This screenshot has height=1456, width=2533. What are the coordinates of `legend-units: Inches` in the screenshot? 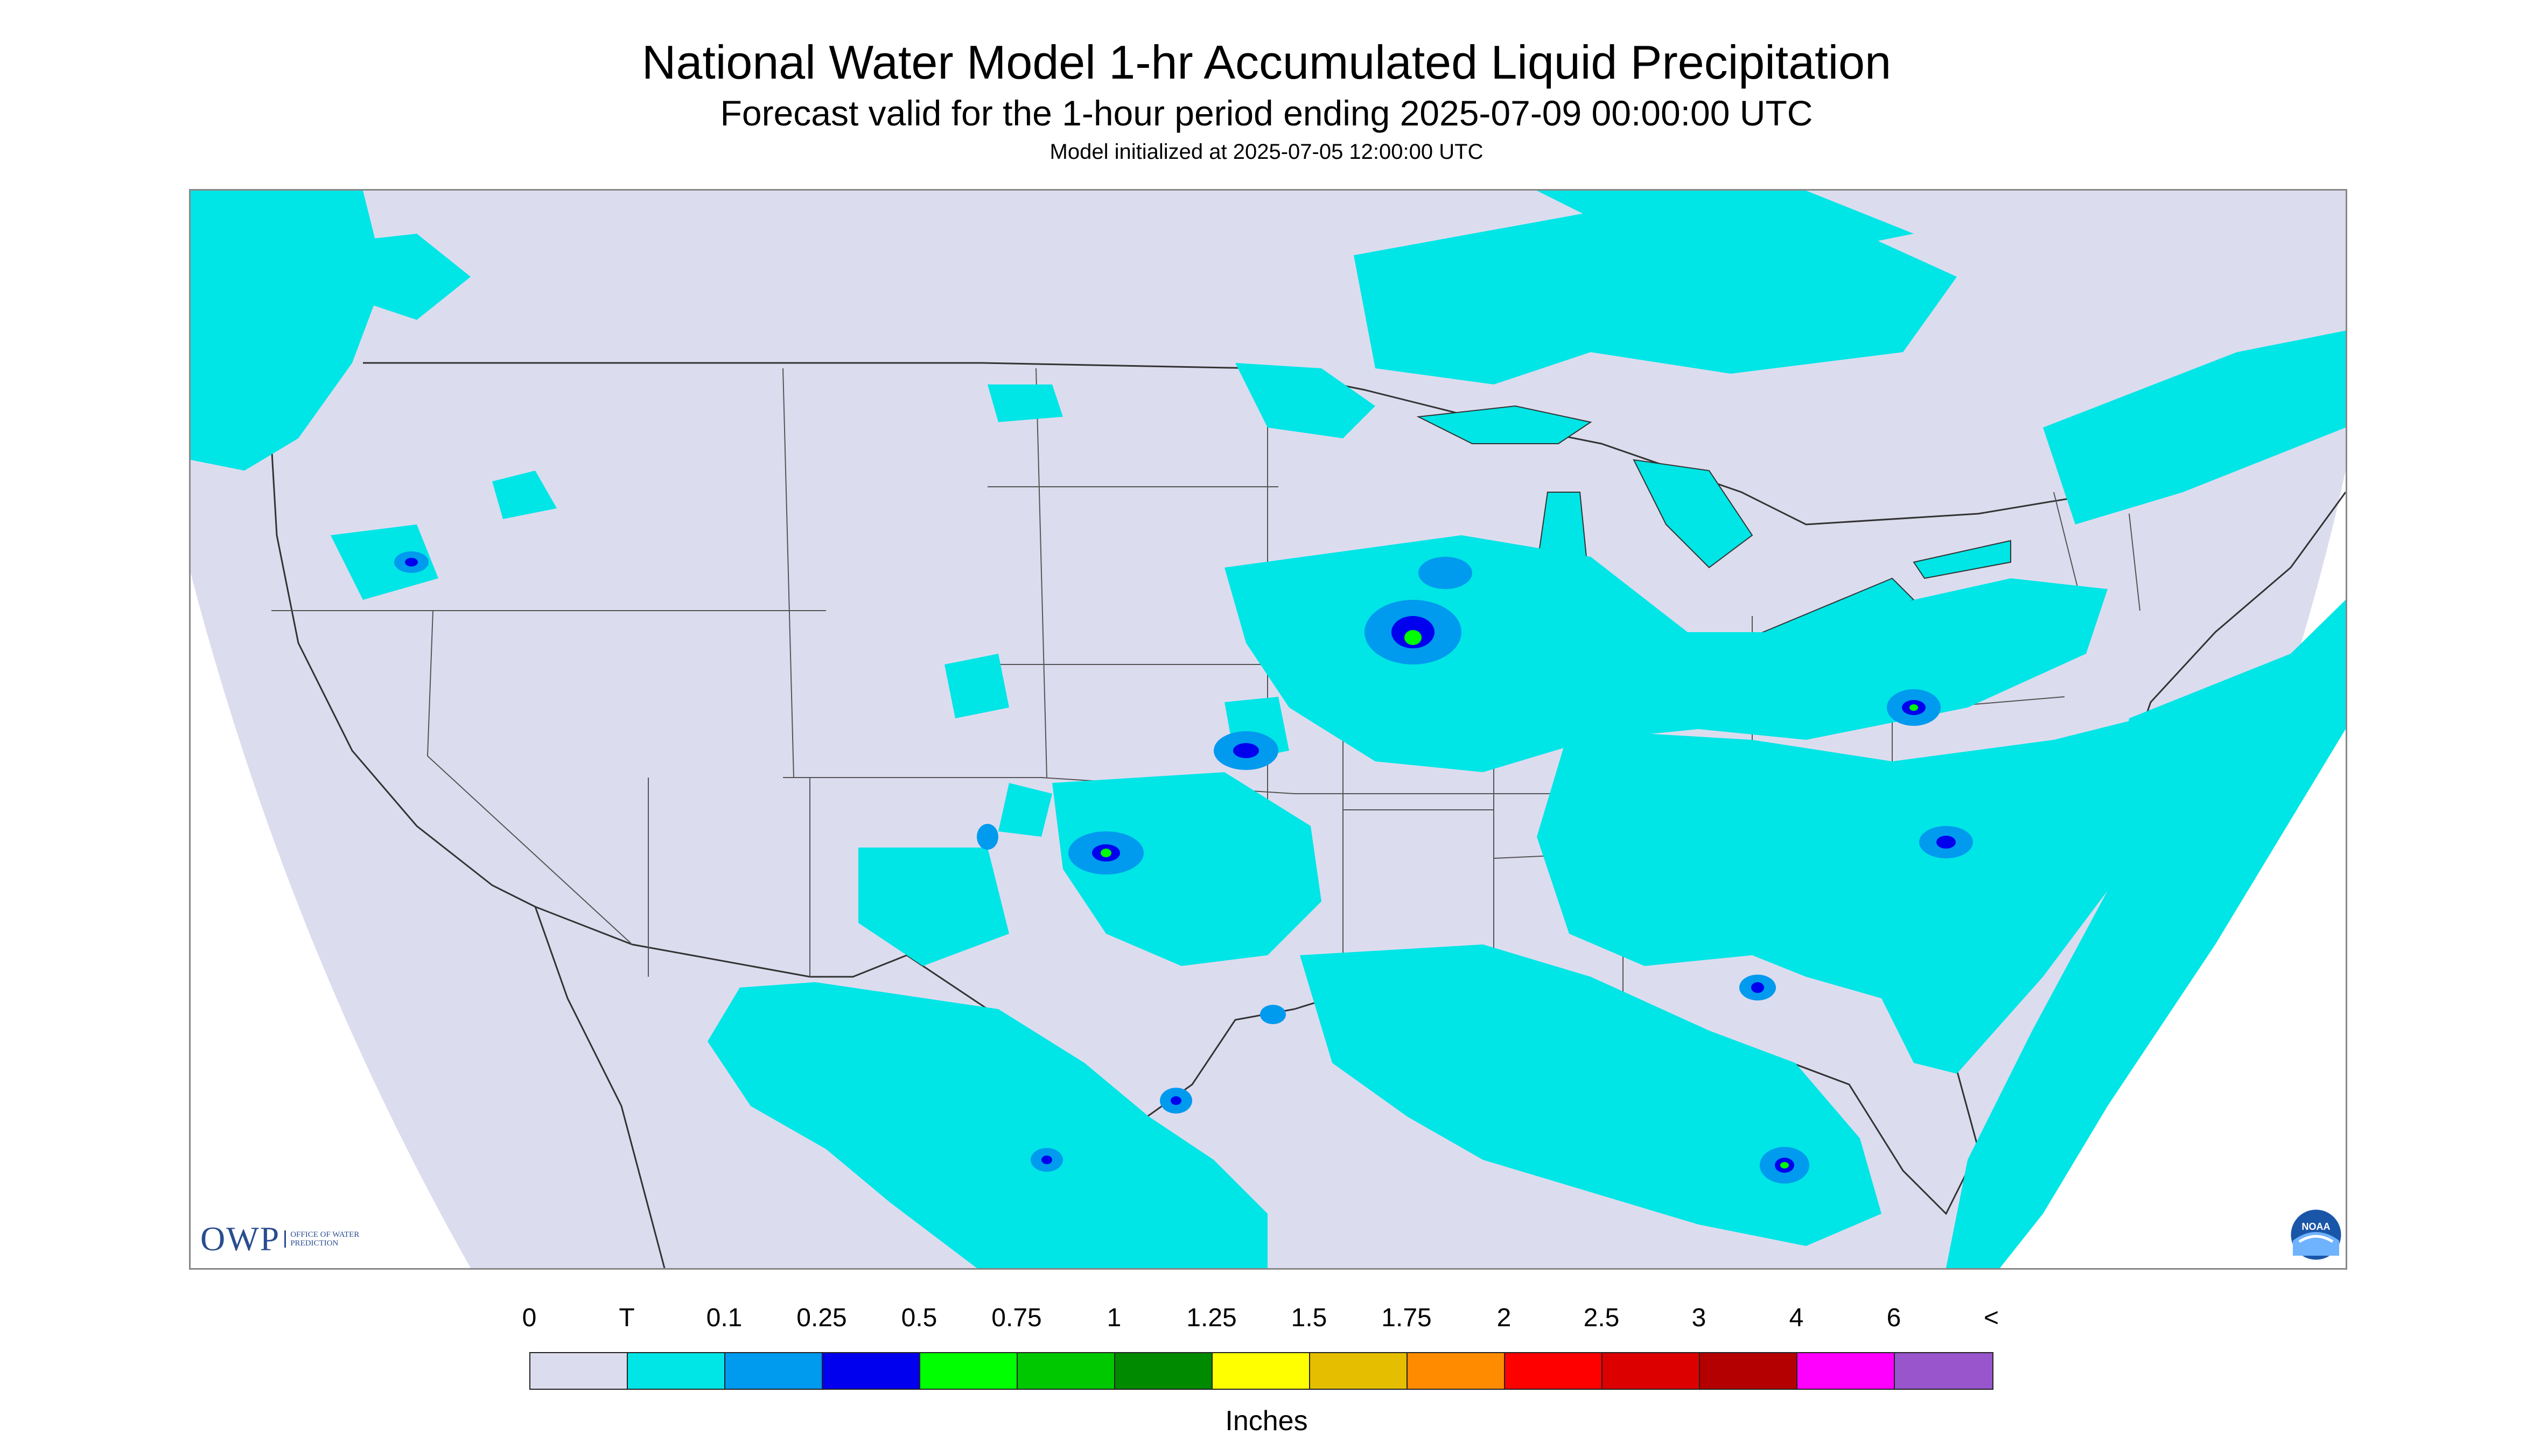 It's located at (1266, 1421).